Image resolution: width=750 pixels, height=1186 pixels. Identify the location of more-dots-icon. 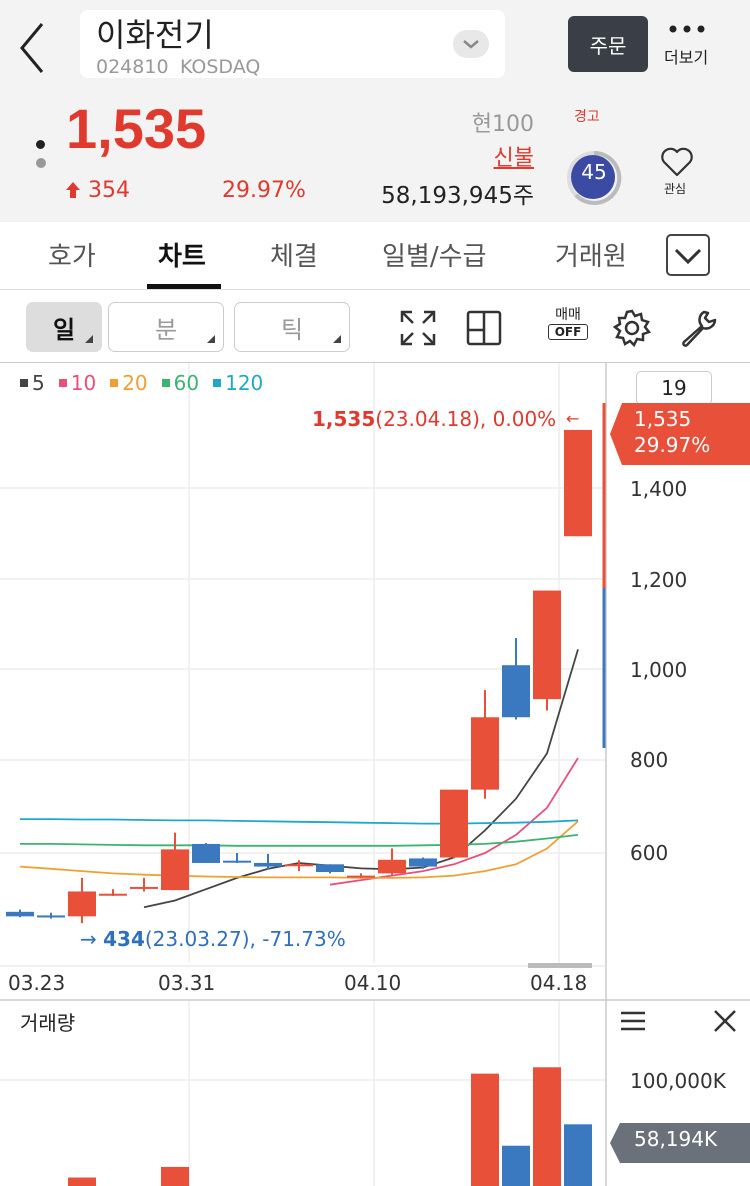
(687, 29).